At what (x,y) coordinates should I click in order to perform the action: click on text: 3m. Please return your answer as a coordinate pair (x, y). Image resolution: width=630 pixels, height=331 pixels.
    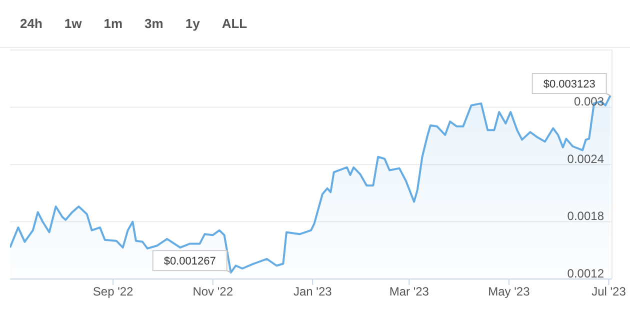
    Looking at the image, I should click on (154, 23).